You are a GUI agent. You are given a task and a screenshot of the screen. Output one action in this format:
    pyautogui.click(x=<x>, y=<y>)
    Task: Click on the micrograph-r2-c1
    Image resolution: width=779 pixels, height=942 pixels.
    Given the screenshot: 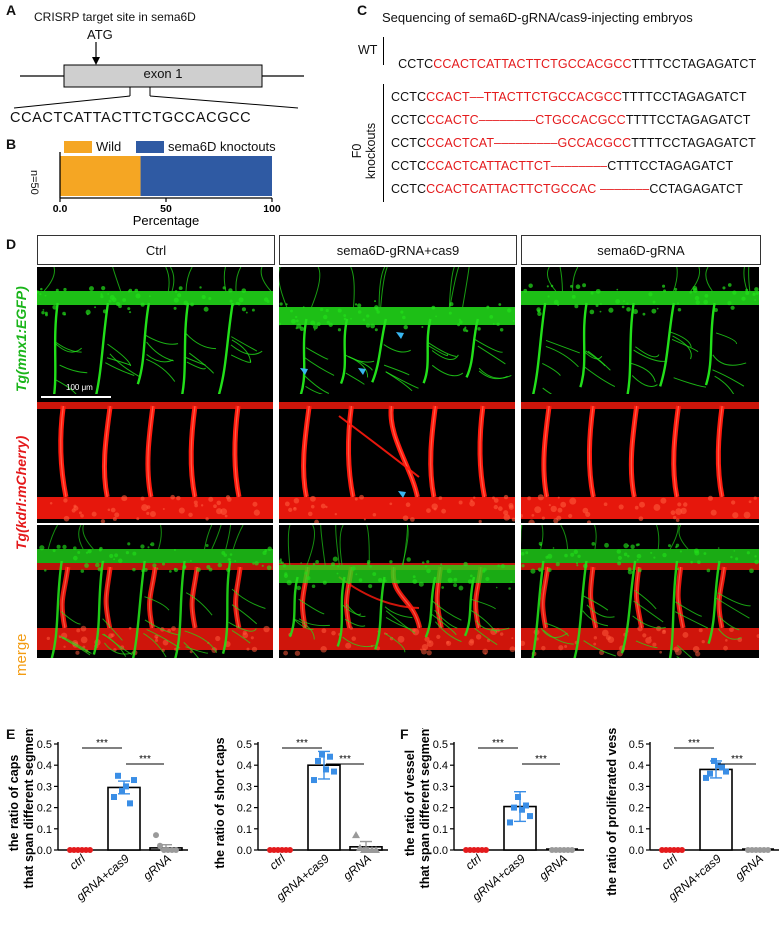 What is the action you would take?
    pyautogui.click(x=397, y=591)
    